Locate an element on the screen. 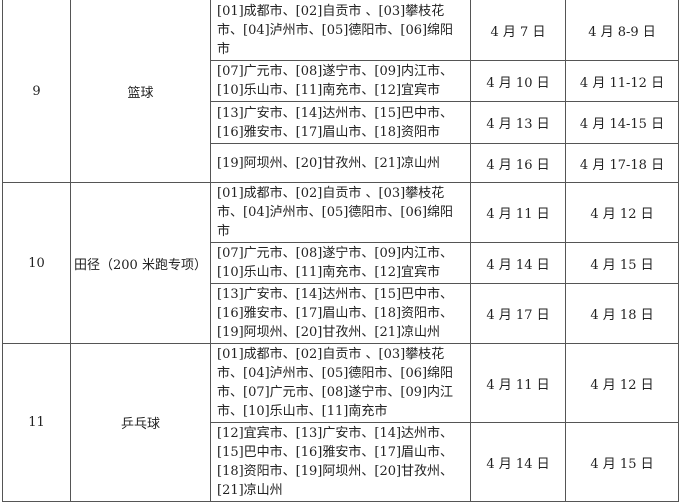  second-date: 4 月 14-15 日 is located at coordinates (622, 122).